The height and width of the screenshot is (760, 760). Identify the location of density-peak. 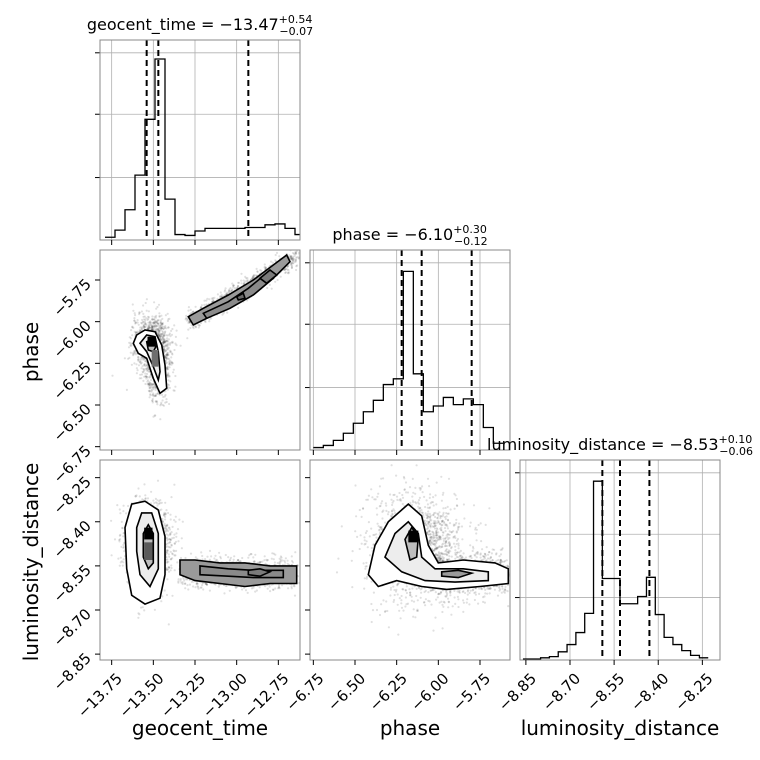
(155, 358).